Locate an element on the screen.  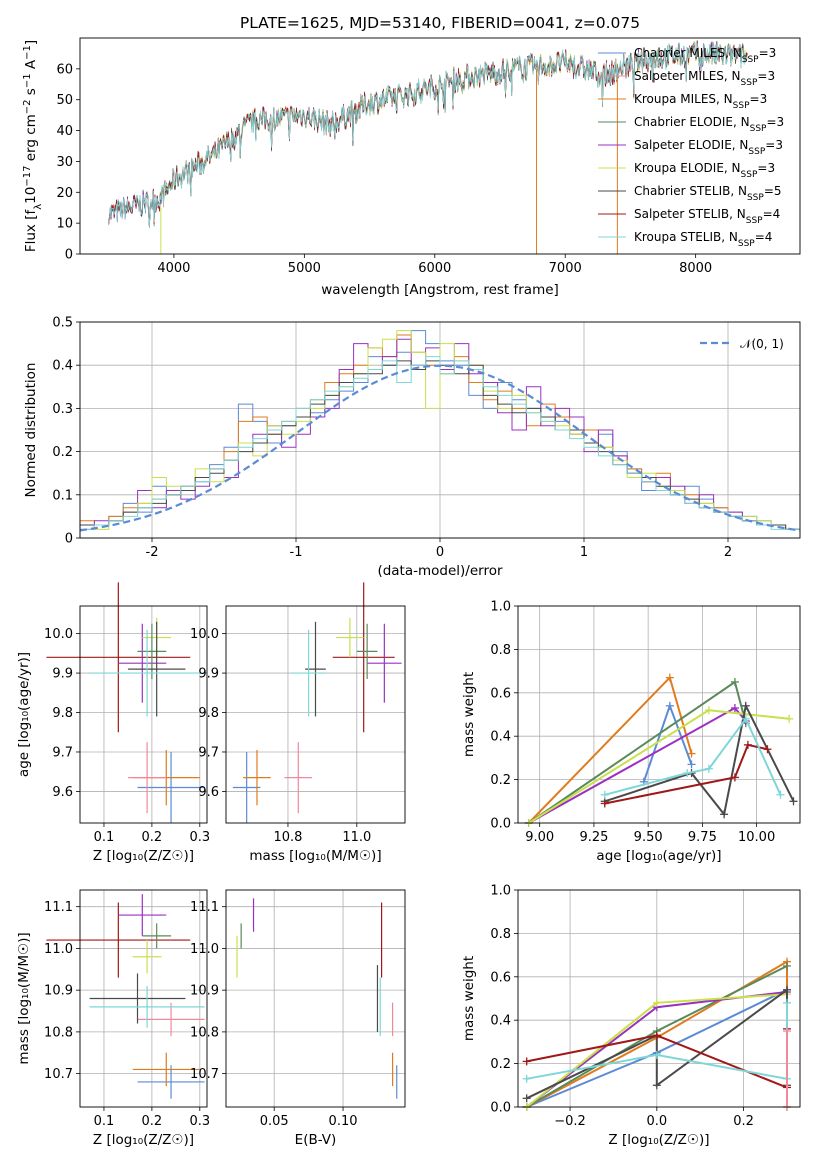
y-axis-label-part: −1 is located at coordinates (27, 80).